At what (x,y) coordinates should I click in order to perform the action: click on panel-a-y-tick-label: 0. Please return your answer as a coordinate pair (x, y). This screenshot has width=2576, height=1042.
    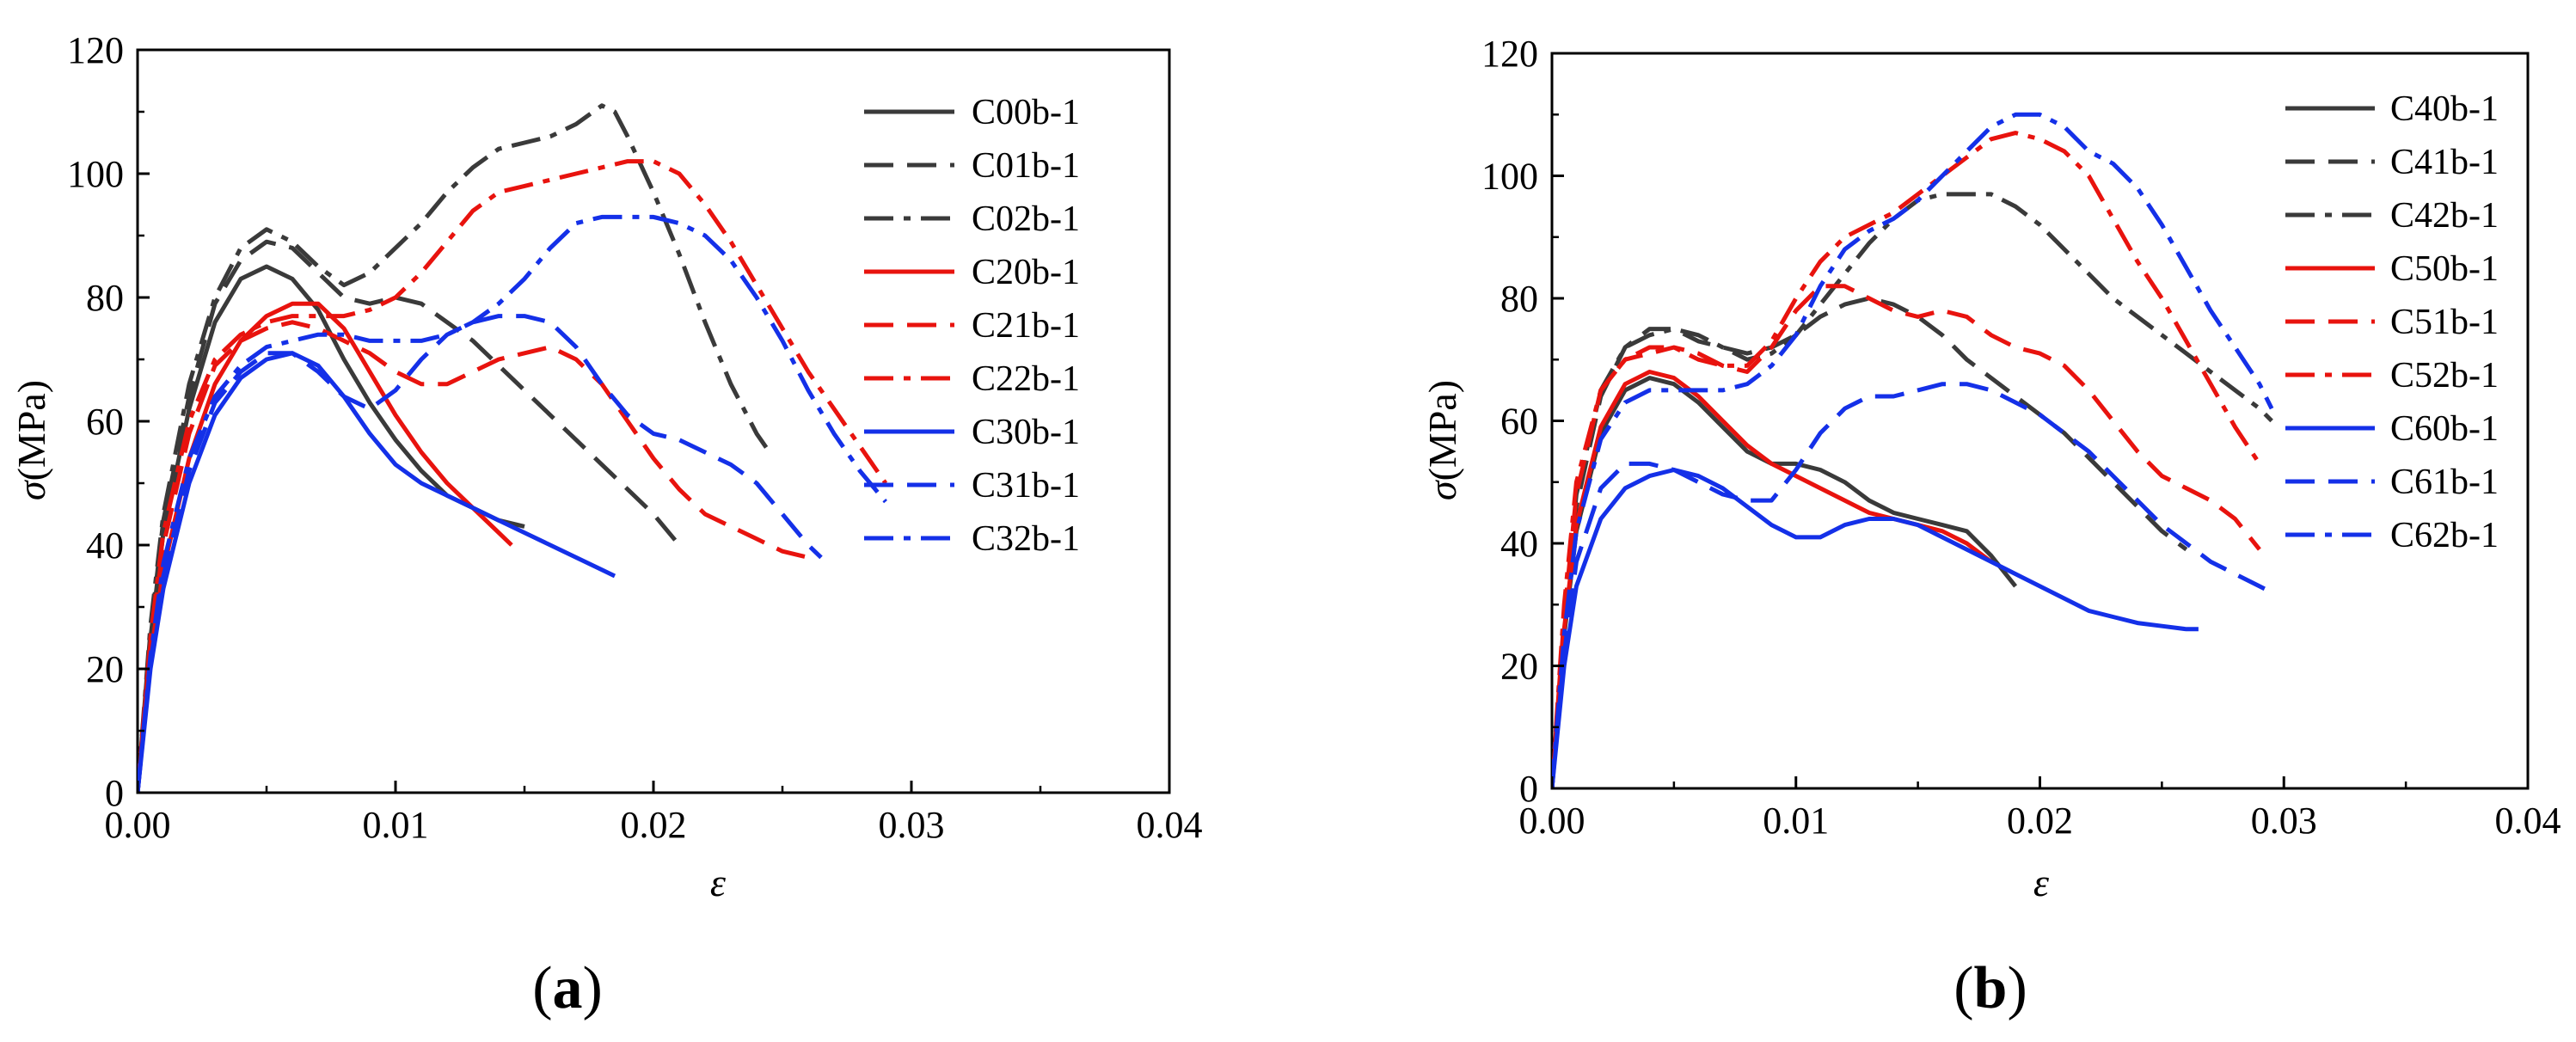
    Looking at the image, I should click on (114, 793).